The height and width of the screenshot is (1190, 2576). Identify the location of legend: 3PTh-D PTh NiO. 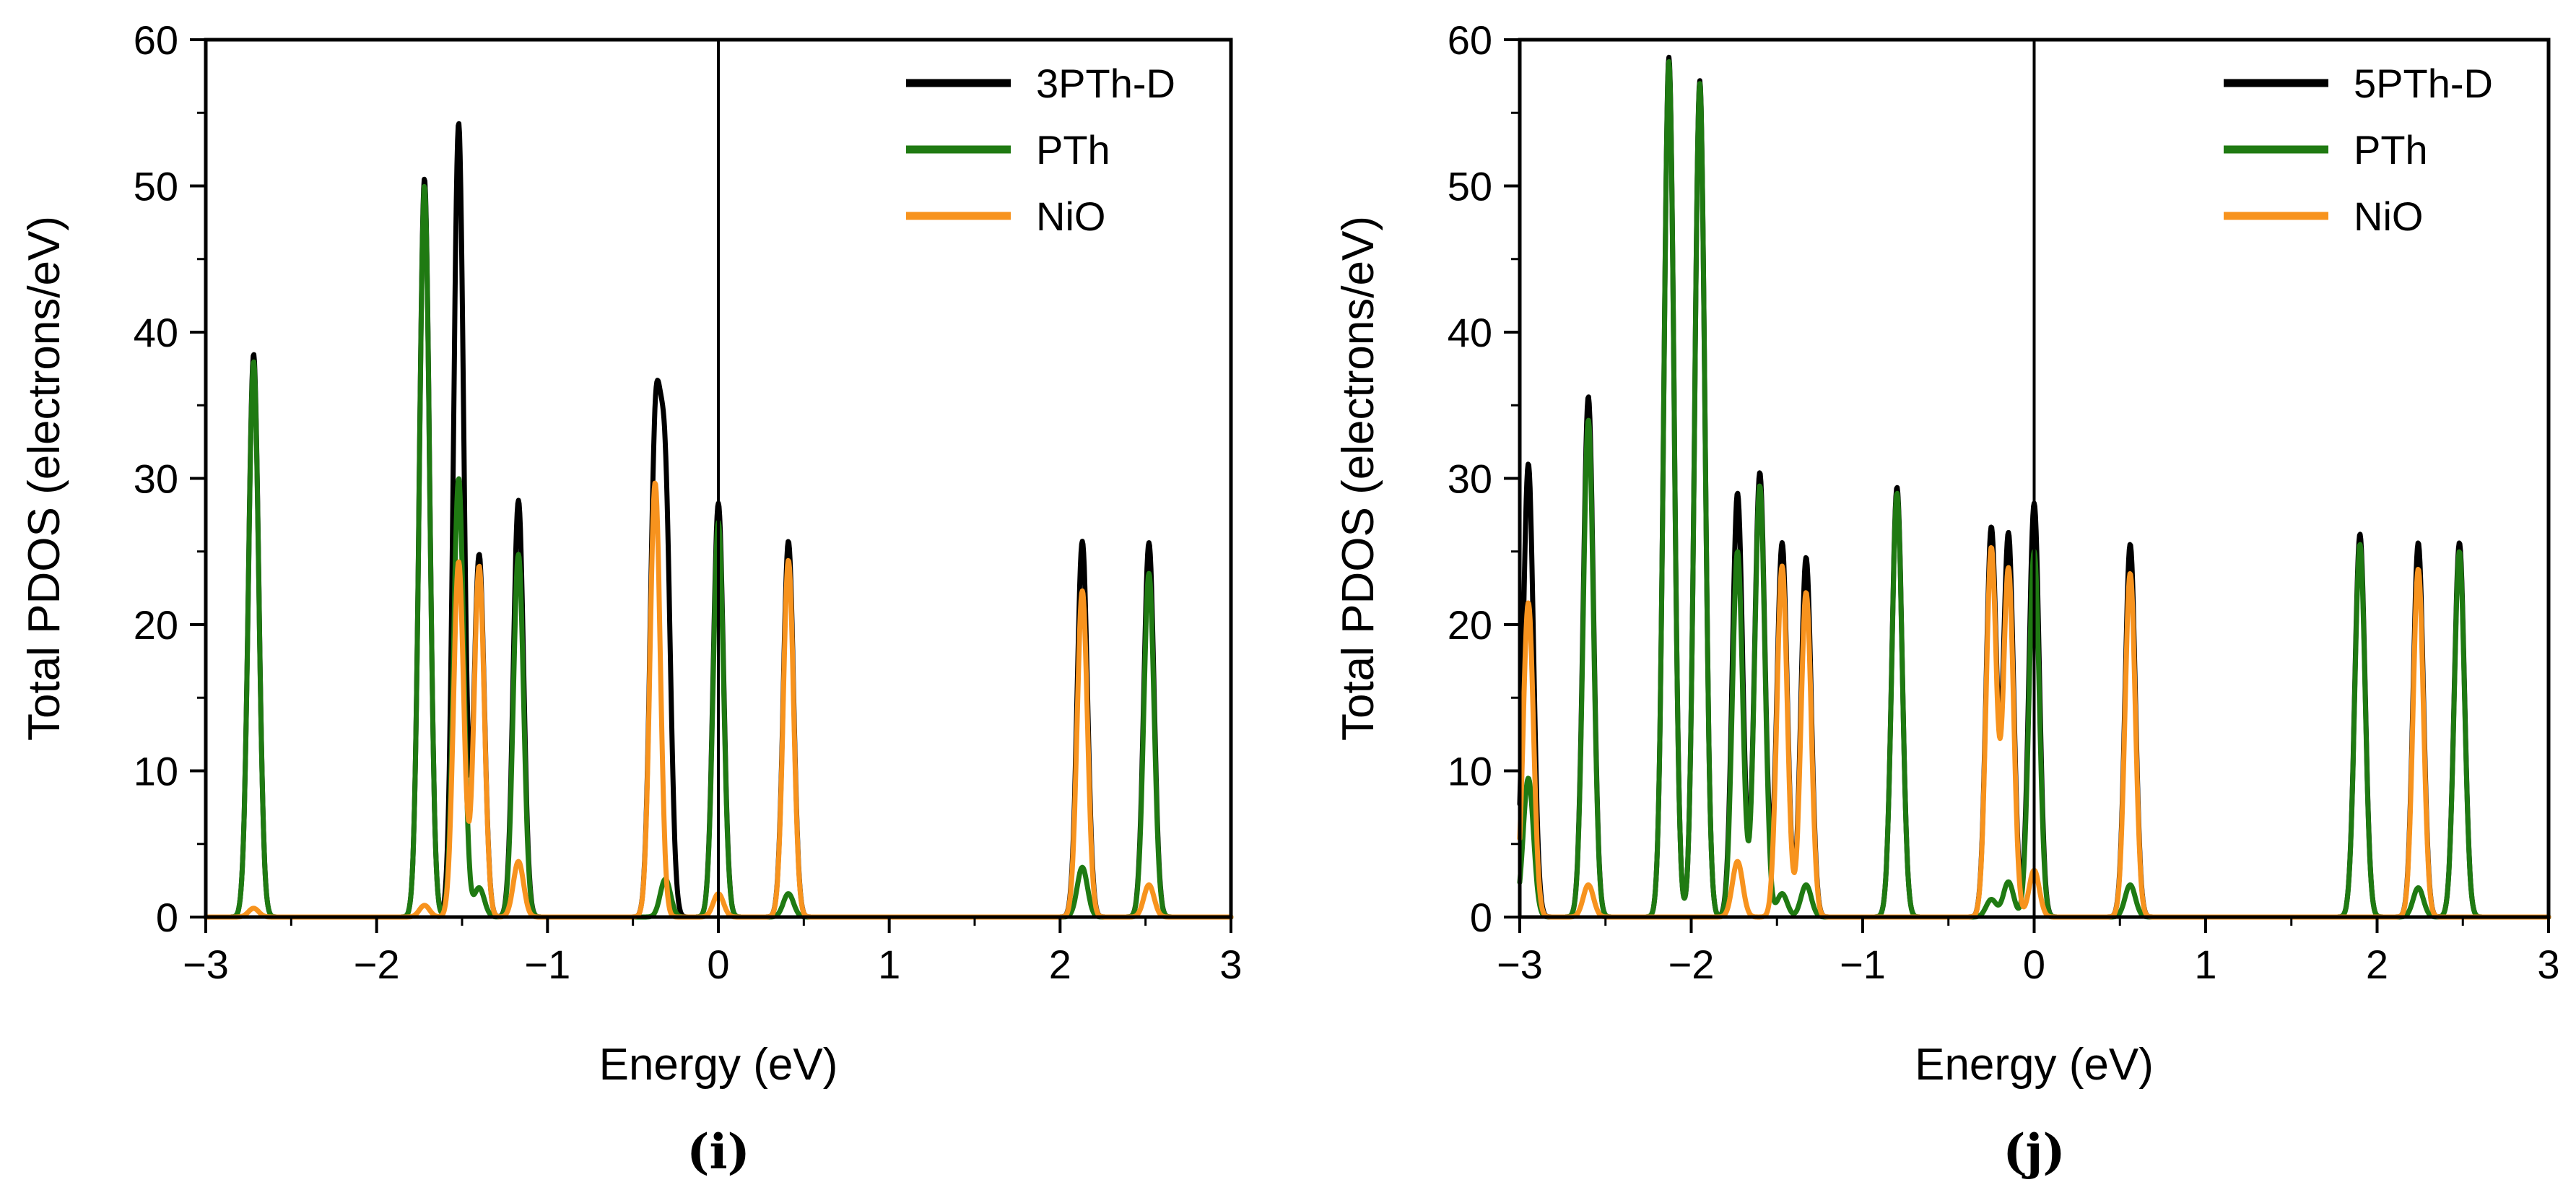
(1040, 150).